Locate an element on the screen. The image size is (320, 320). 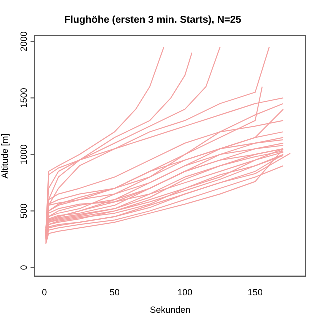
x-tick-label: 50 is located at coordinates (115, 292).